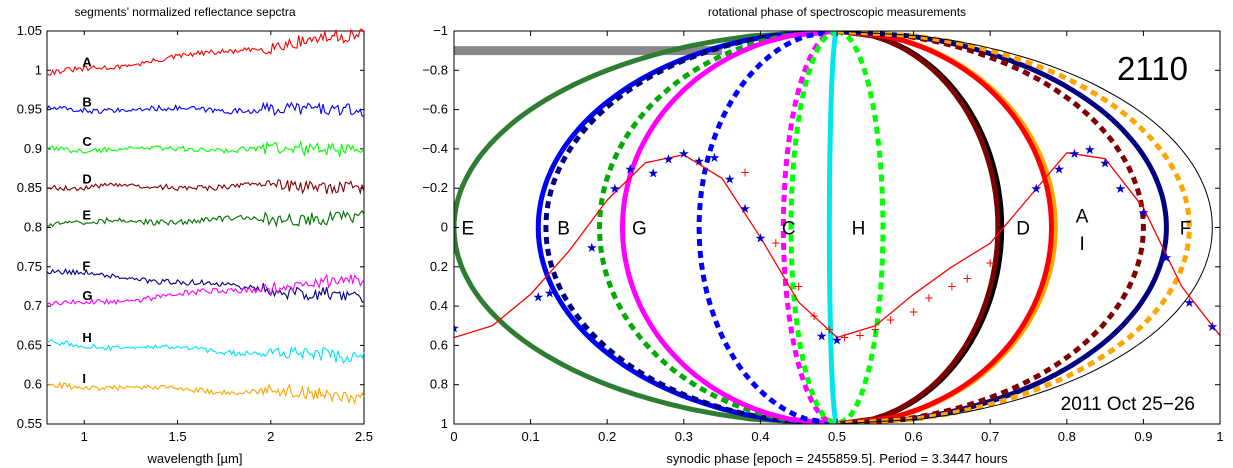 The width and height of the screenshot is (1233, 468). What do you see at coordinates (33, 384) in the screenshot?
I see `left-y-tick-label: 0.6` at bounding box center [33, 384].